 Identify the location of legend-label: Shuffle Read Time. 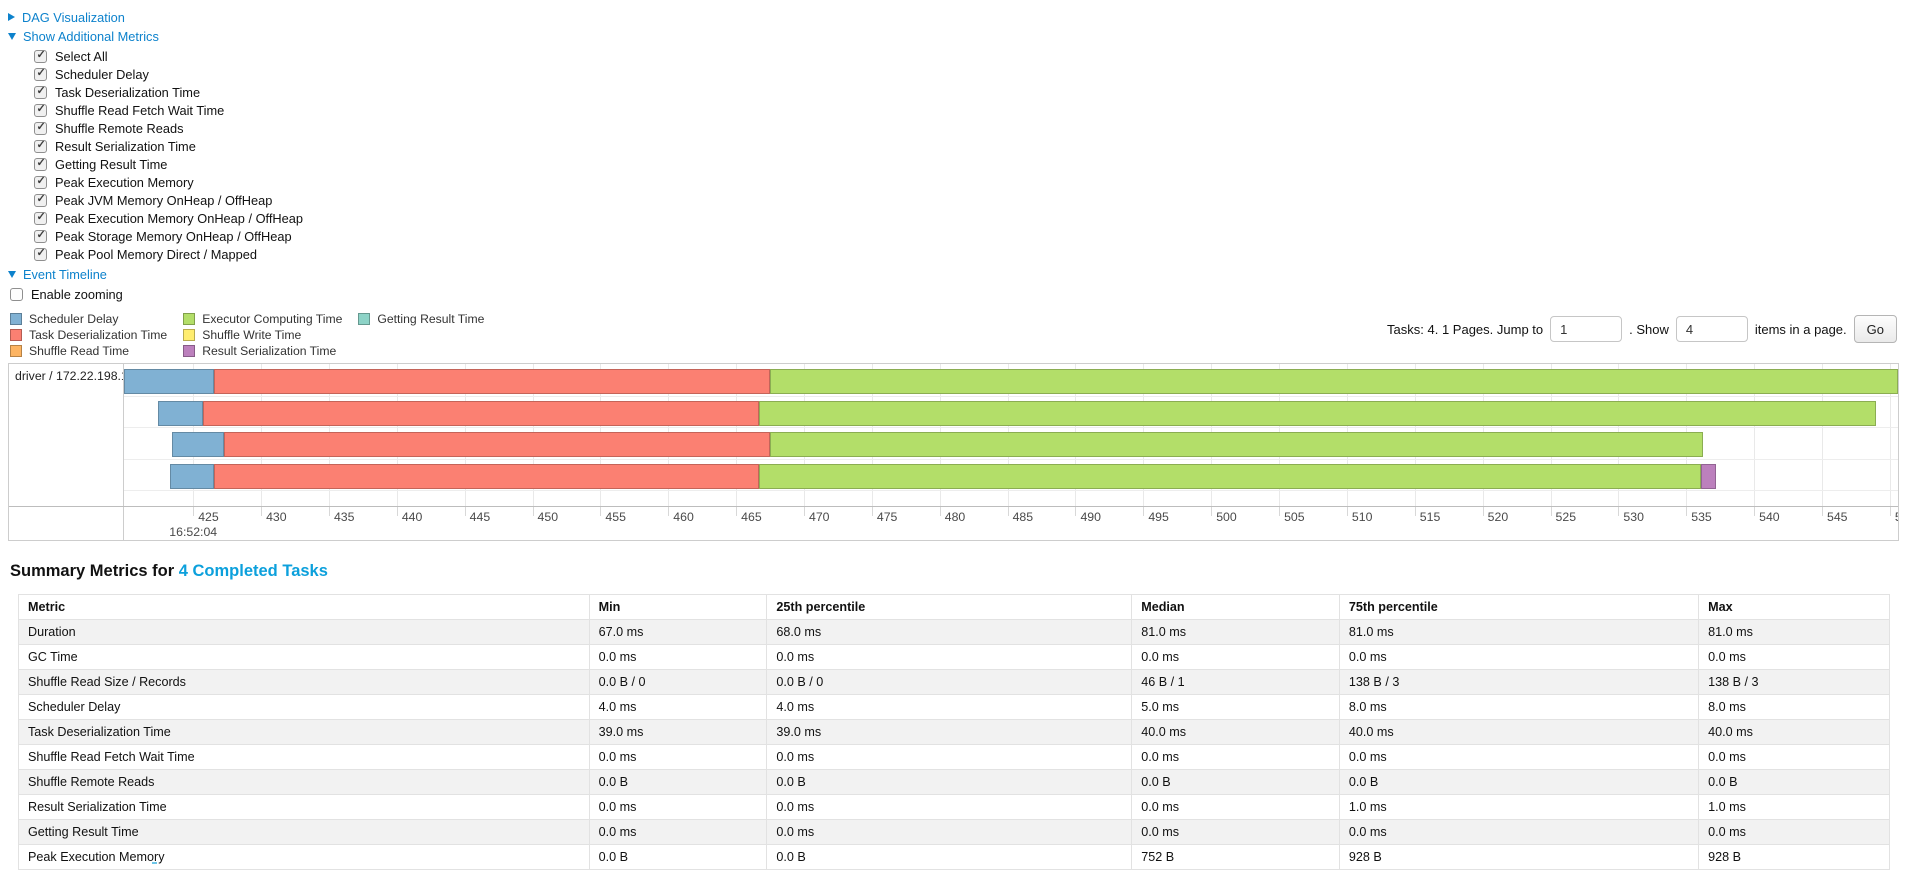
(79, 351).